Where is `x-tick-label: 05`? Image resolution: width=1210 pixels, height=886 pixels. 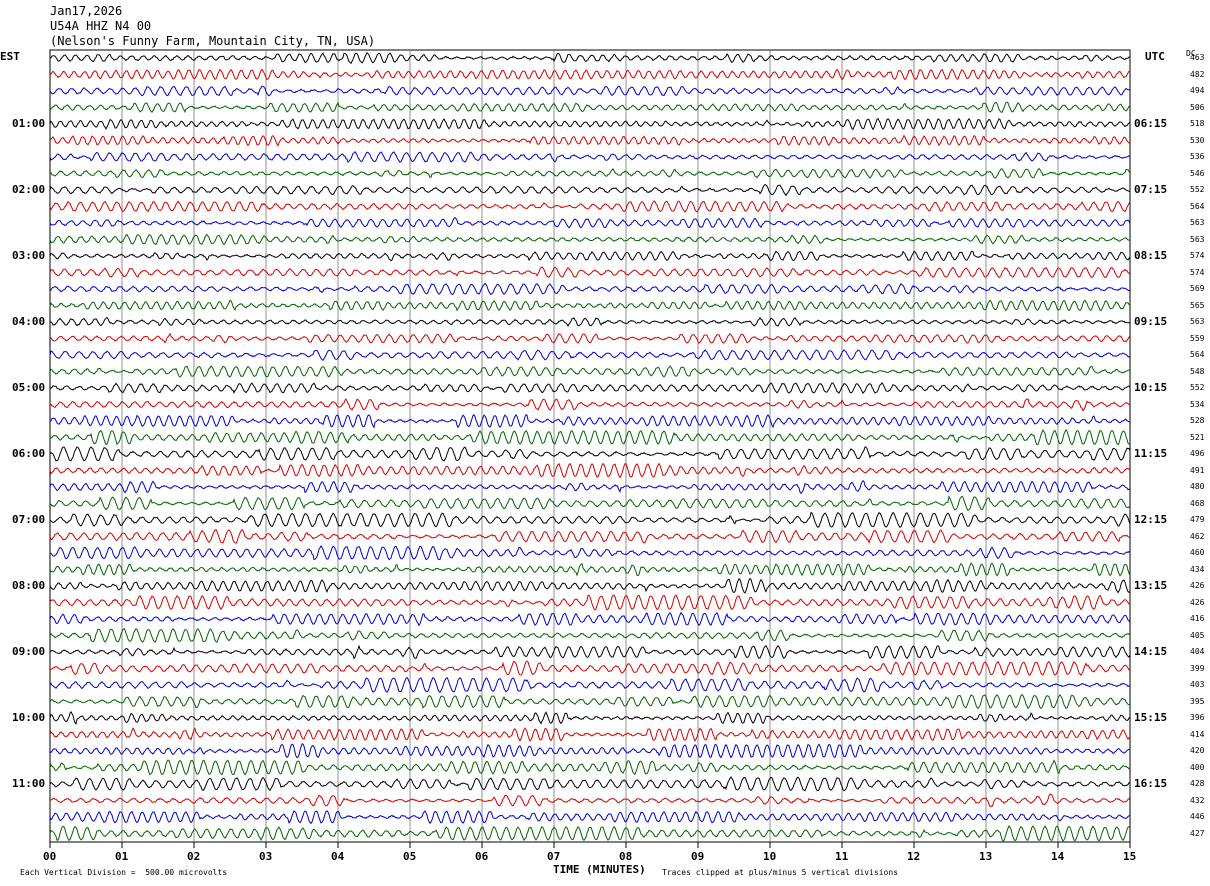 x-tick-label: 05 is located at coordinates (410, 856).